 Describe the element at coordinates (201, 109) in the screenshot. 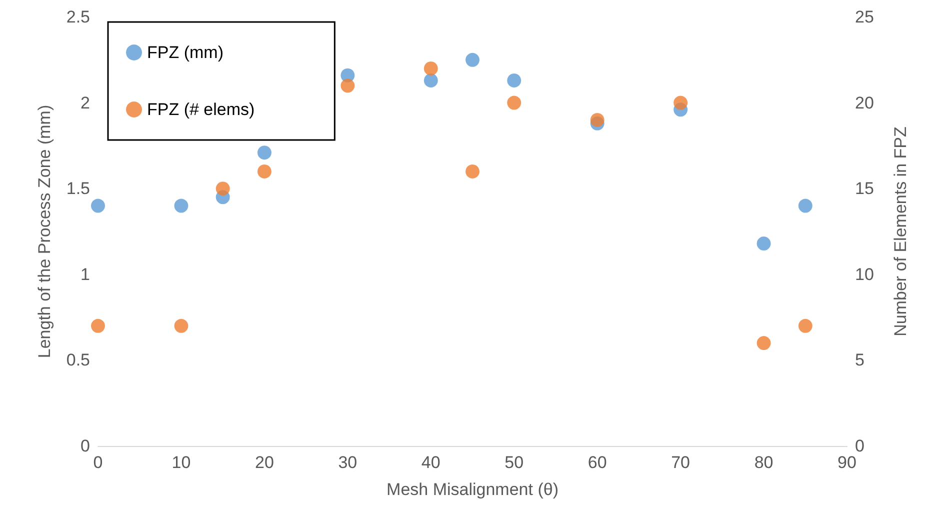

I see `legend-label: FPZ (# elems)` at that location.